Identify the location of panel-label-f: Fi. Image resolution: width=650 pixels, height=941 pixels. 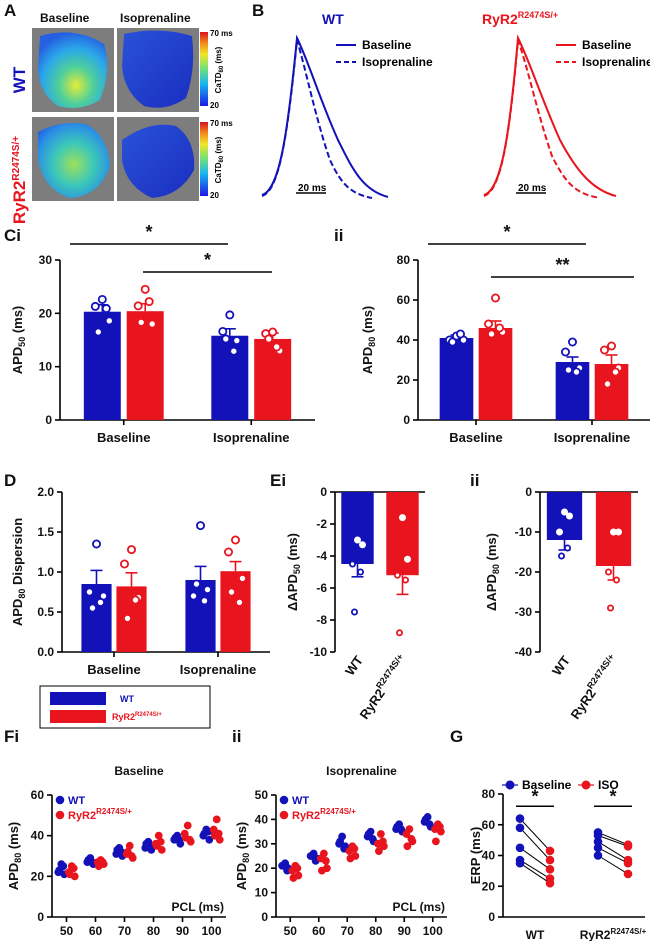
(11, 736).